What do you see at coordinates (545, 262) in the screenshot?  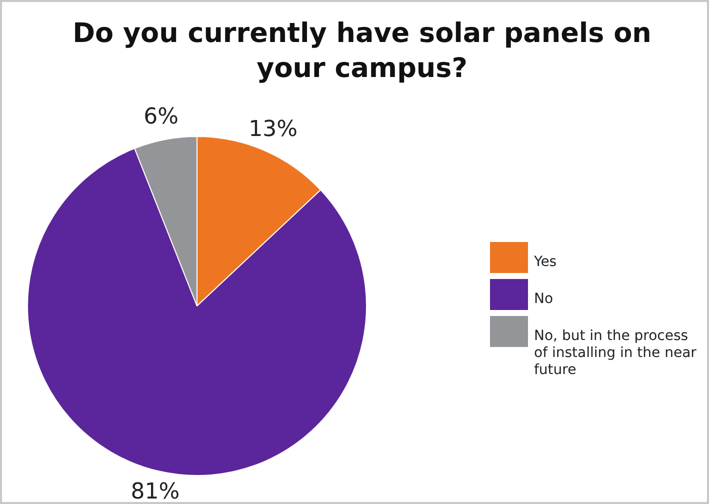 I see `legend-label: Yes` at bounding box center [545, 262].